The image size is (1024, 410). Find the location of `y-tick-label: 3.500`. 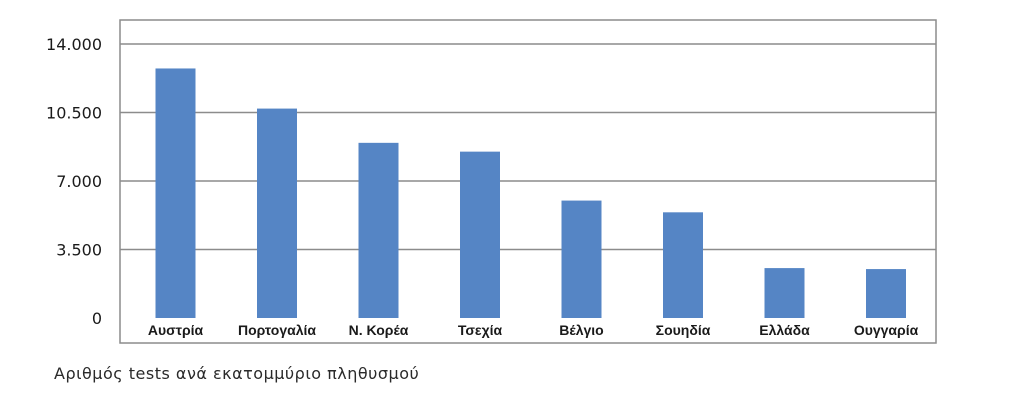

y-tick-label: 3.500 is located at coordinates (79, 250).